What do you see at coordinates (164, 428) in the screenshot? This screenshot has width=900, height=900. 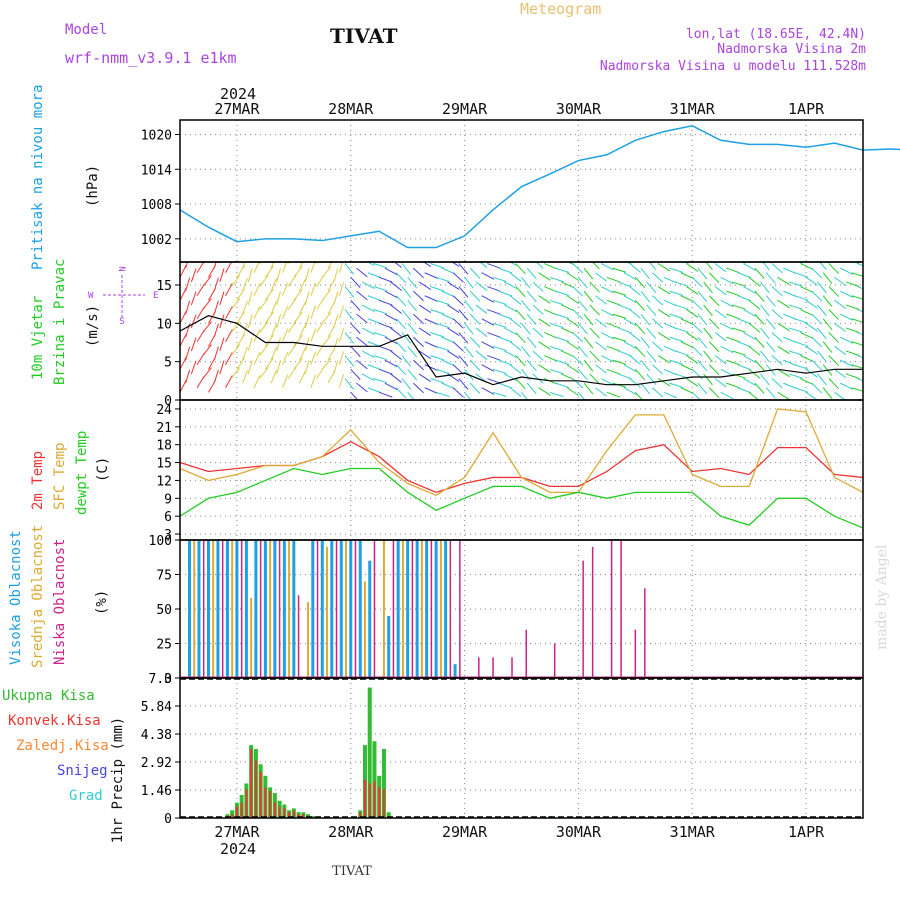 I see `y-tick-label: 21` at bounding box center [164, 428].